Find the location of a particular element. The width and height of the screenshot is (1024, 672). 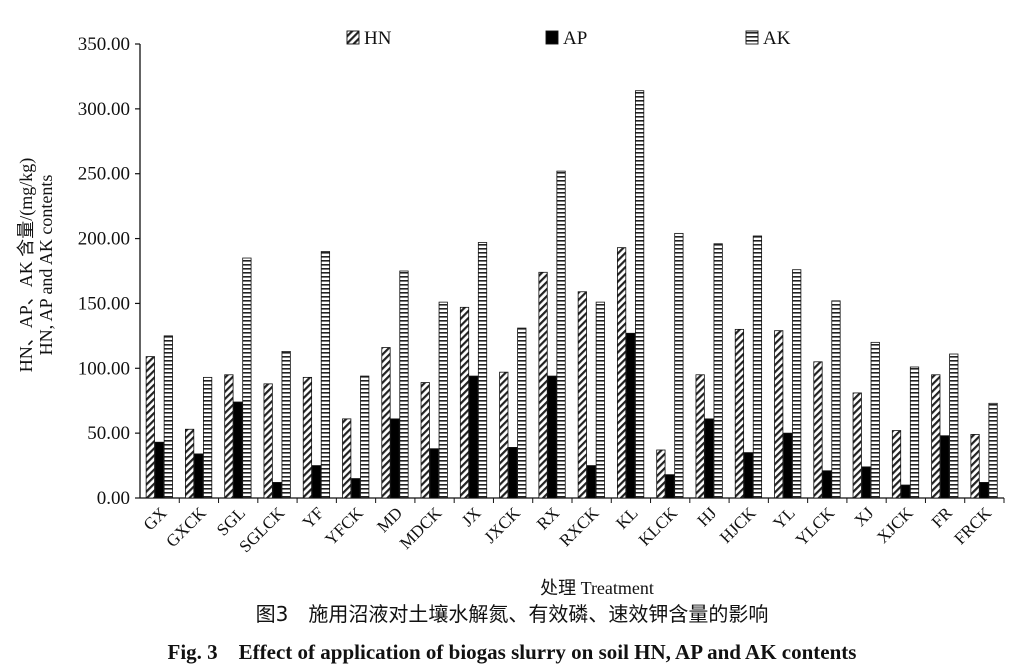

bar-hn-ylck is located at coordinates (818, 430).